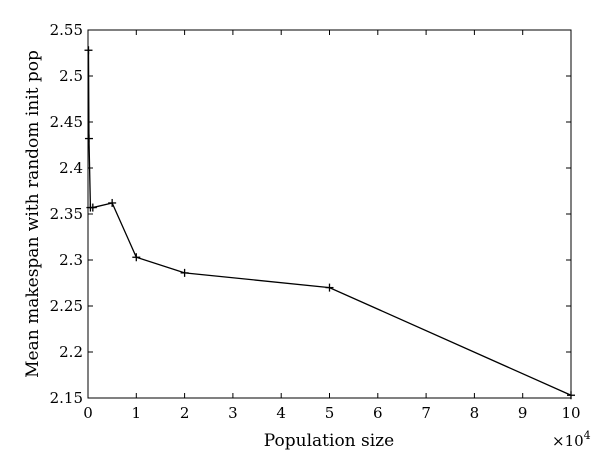 This screenshot has width=600, height=476. What do you see at coordinates (233, 413) in the screenshot?
I see `x-tick-label: 3` at bounding box center [233, 413].